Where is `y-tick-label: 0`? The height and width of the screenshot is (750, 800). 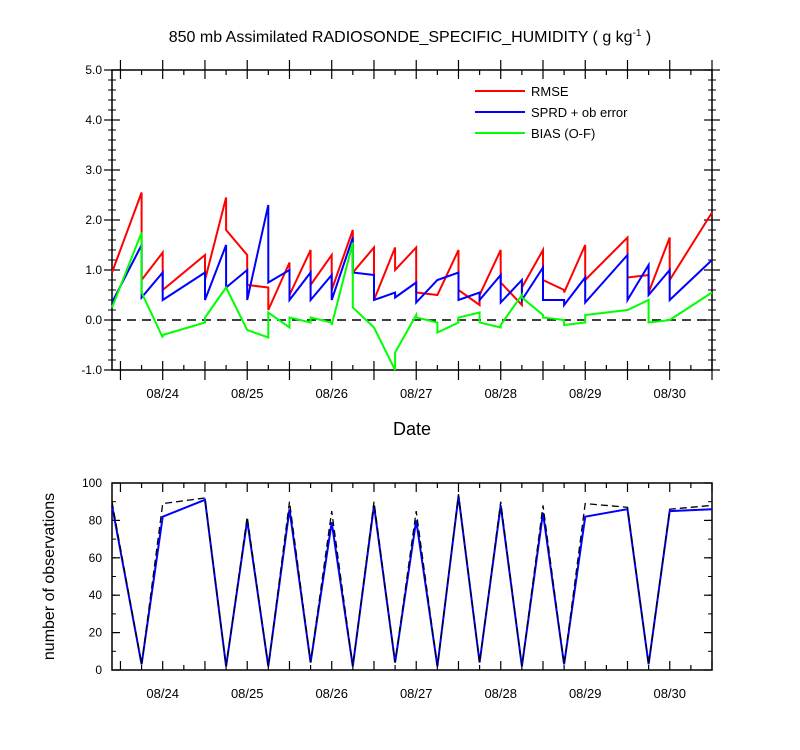
y-tick-label: 0 is located at coordinates (98, 670).